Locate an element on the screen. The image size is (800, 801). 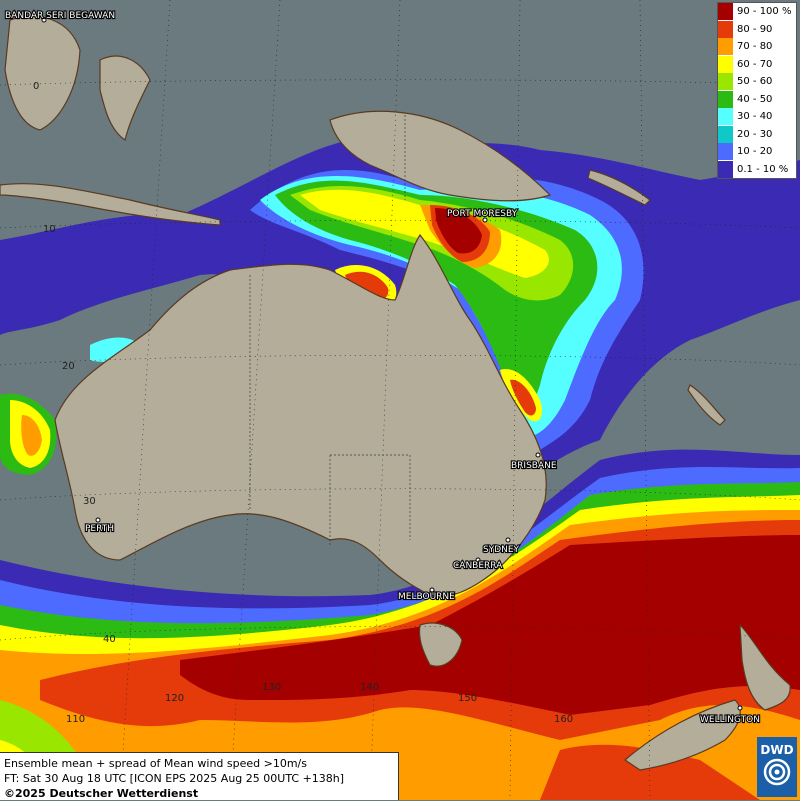
lat-label: 30 is located at coordinates (89, 501).